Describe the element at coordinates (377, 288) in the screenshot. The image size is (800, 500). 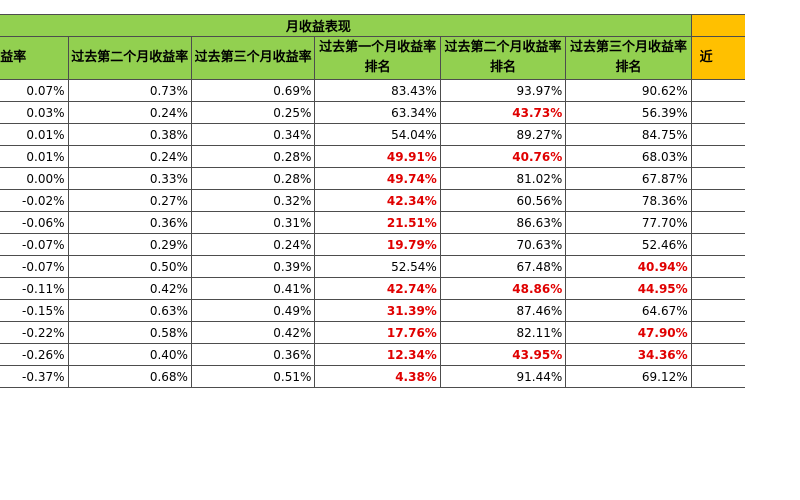
I see `table-cell: 42.74%` at that location.